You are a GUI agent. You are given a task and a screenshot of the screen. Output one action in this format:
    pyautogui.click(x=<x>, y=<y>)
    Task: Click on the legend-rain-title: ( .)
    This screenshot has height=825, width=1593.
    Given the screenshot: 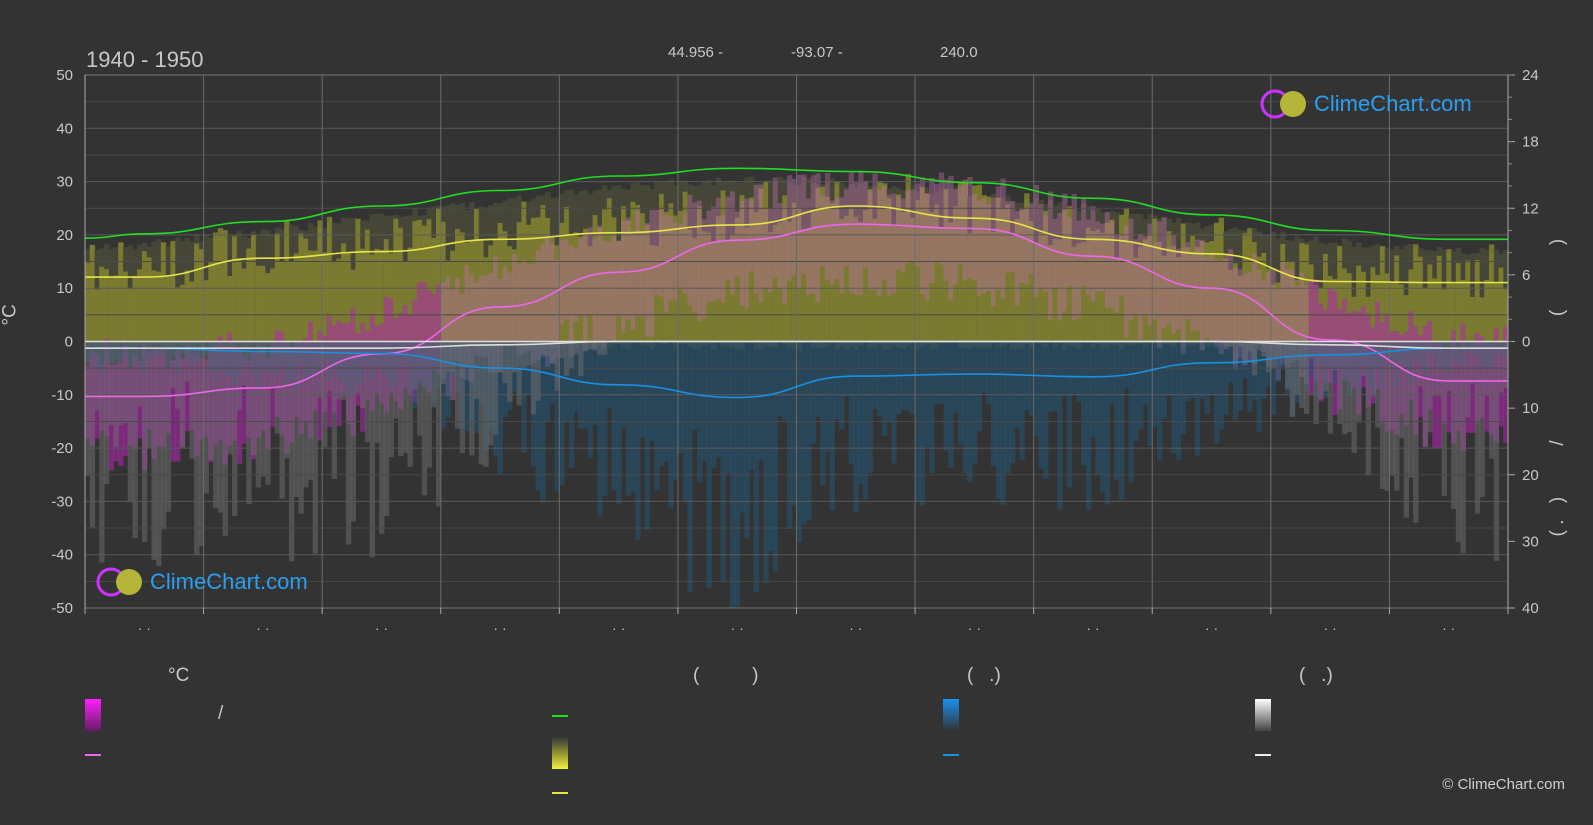 What is the action you would take?
    pyautogui.click(x=984, y=675)
    